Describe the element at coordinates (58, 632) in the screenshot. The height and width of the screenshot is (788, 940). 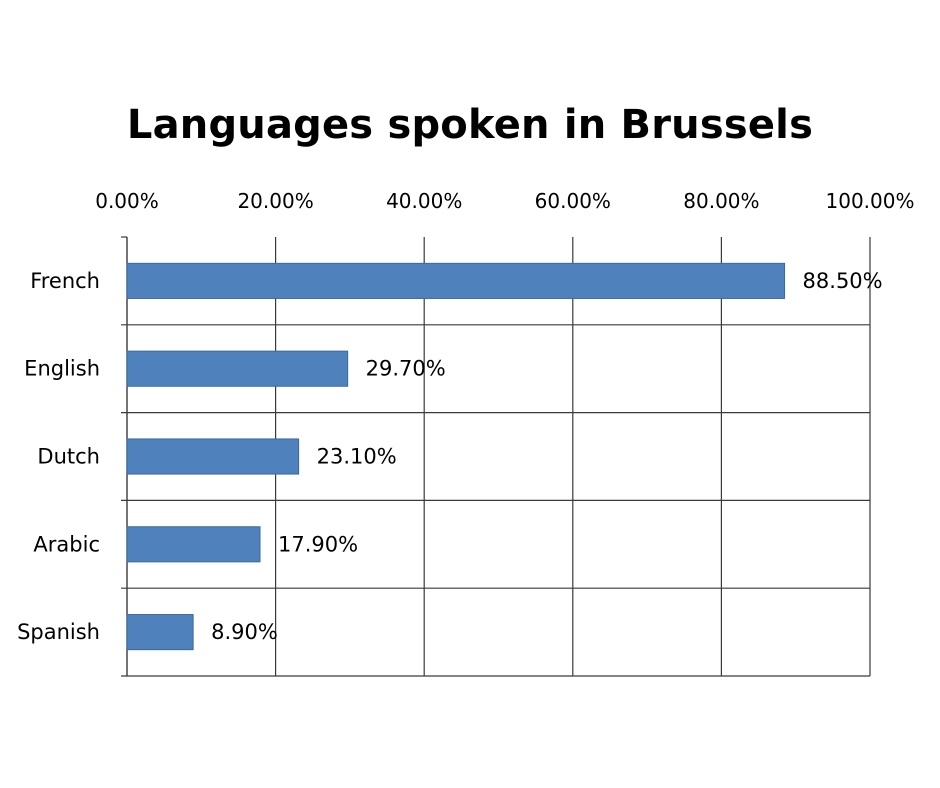
I see `category-label: Spanish` at that location.